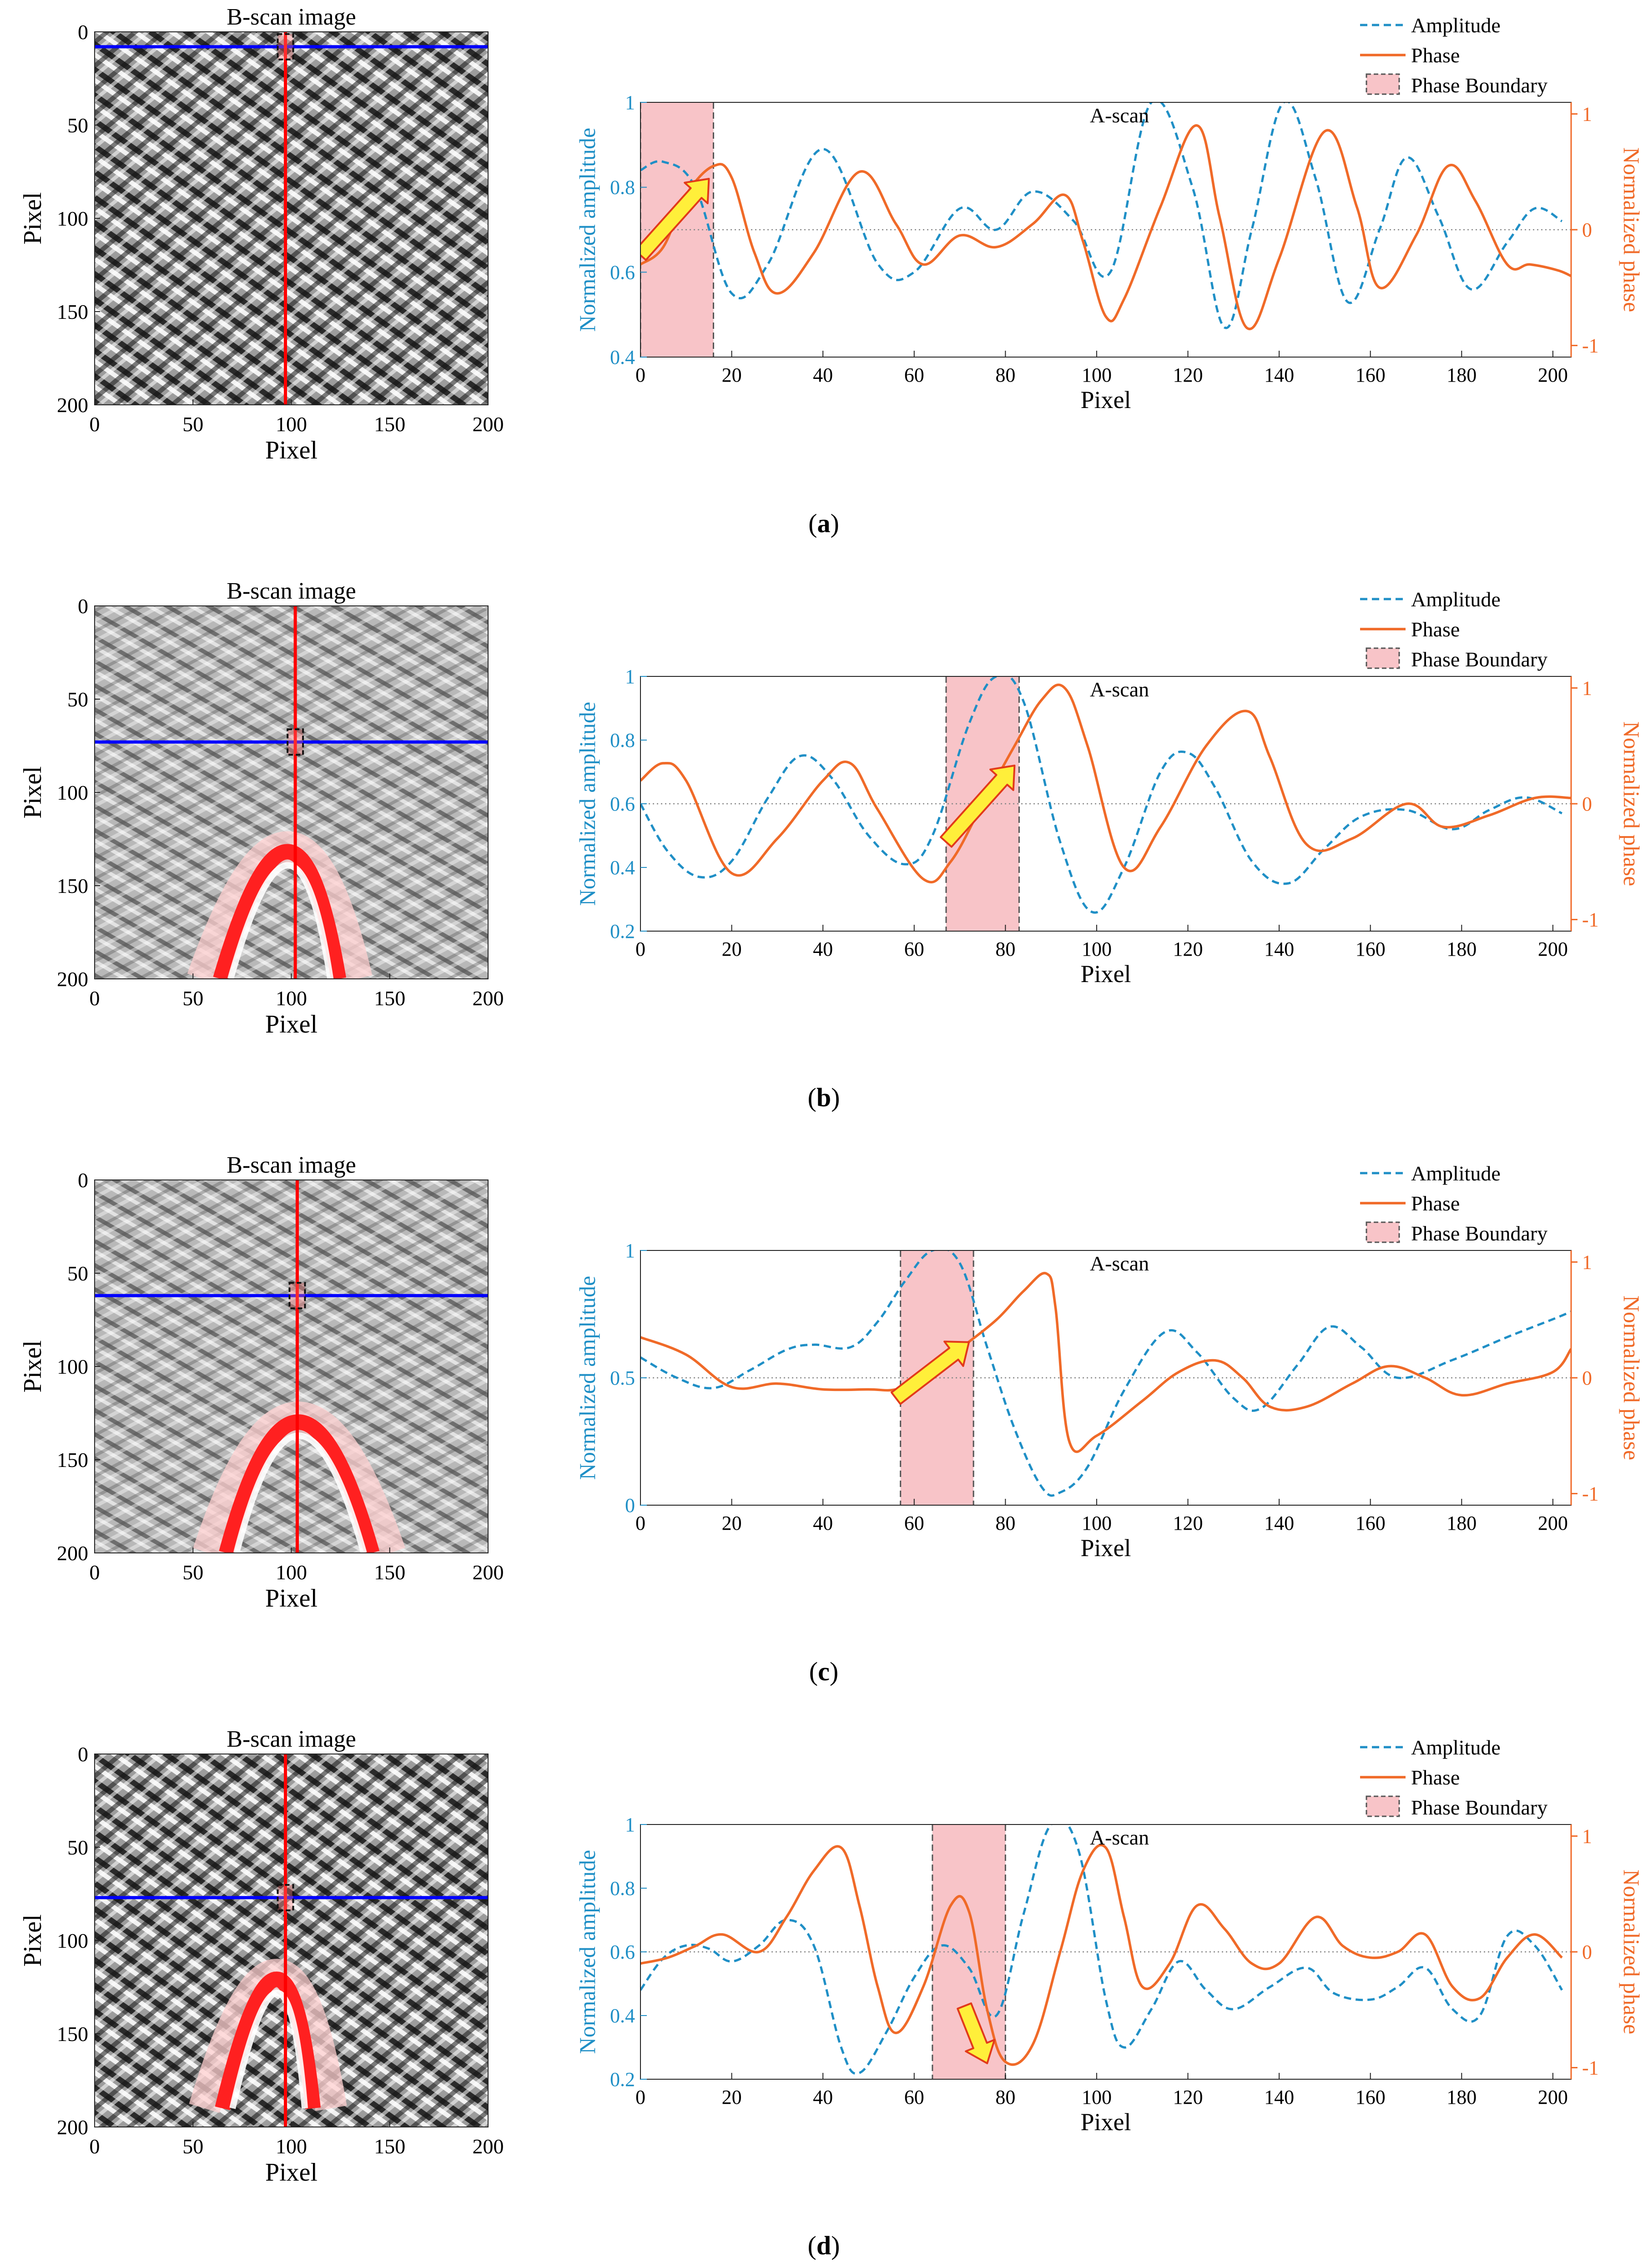  Describe the element at coordinates (630, 1506) in the screenshot. I see `ascan-ytick-left-label: 0` at that location.